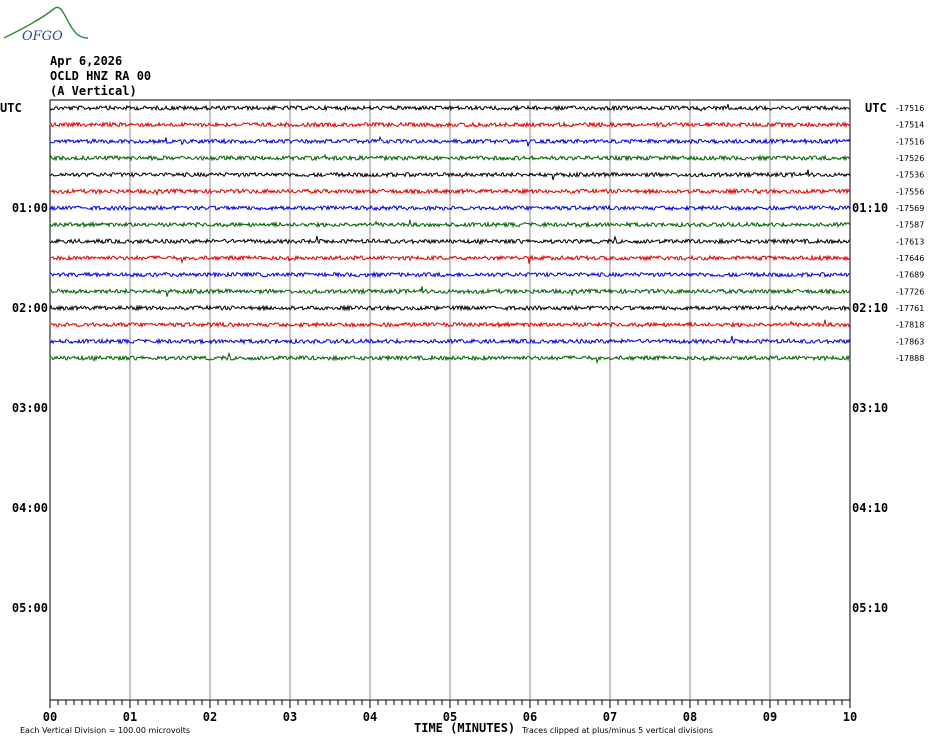 Image resolution: width=930 pixels, height=744 pixels. I want to click on trace-offset: -17613, so click(910, 241).